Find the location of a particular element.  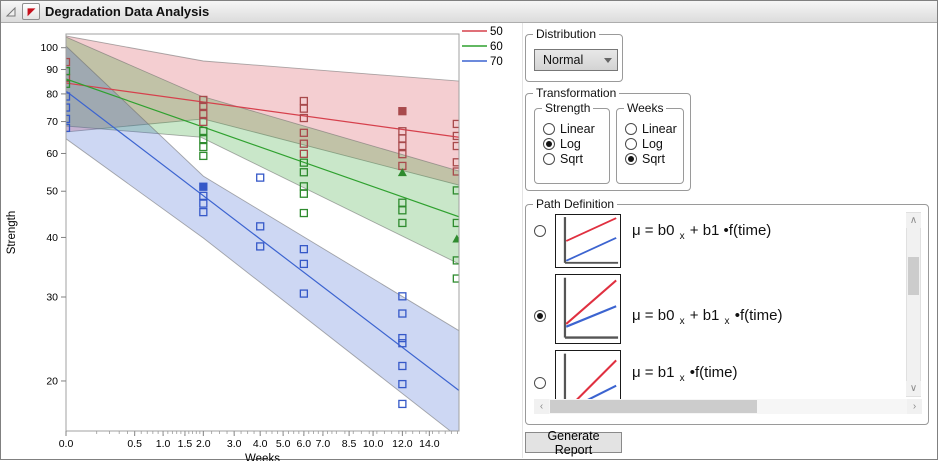

radio-strength-log: Log is located at coordinates (562, 144).